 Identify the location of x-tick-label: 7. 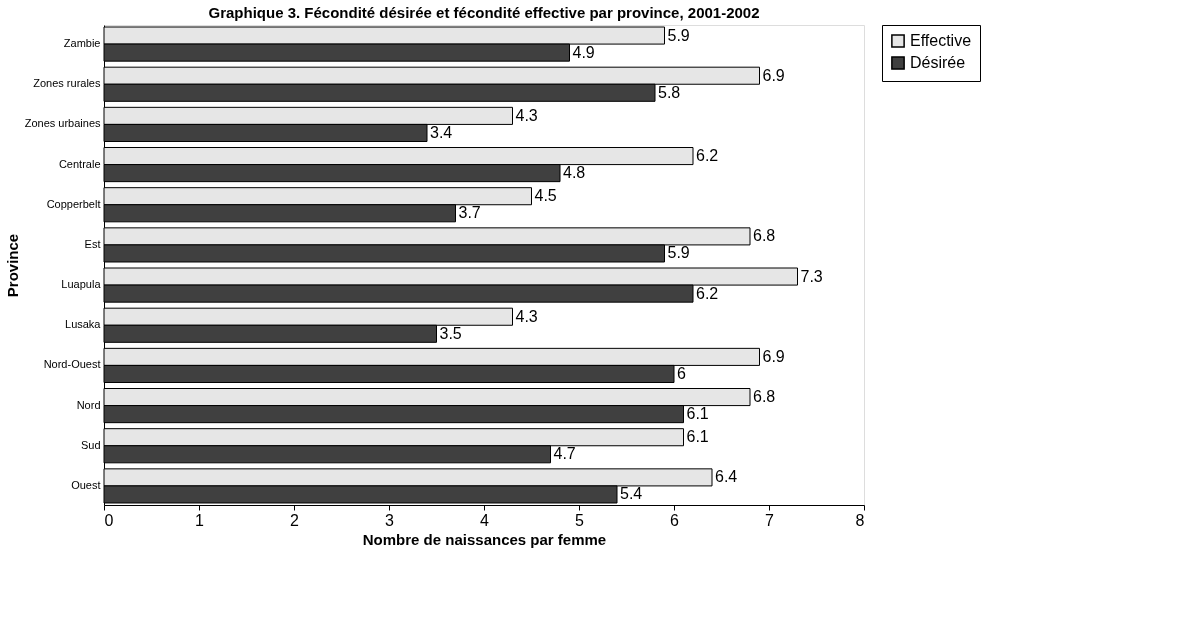
(770, 520).